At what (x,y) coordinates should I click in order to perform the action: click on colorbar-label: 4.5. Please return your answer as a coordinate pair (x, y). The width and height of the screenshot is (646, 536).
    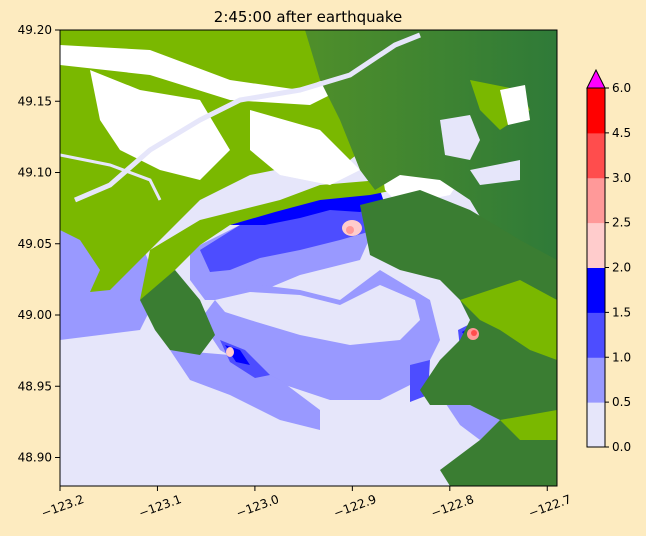
    Looking at the image, I should click on (621, 133).